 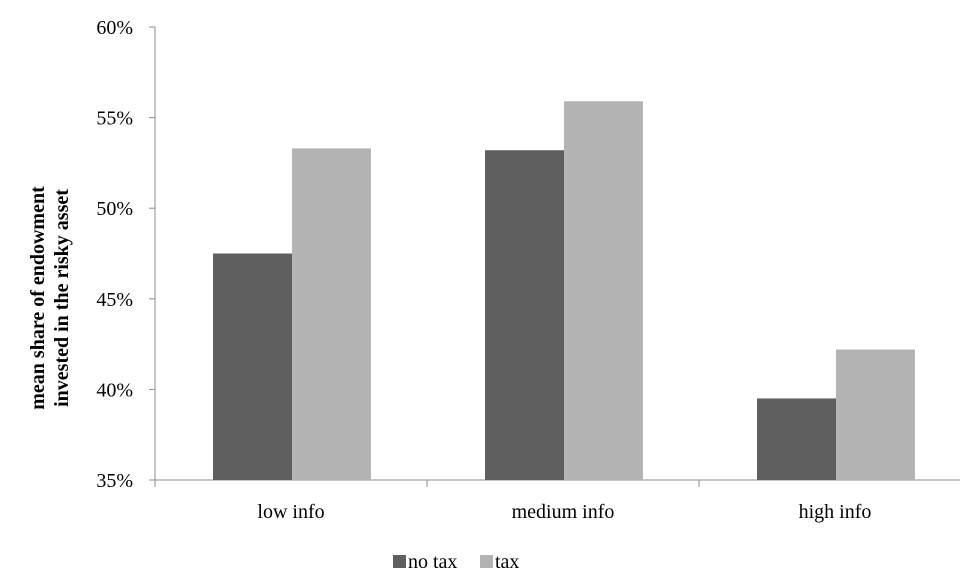 I want to click on bar-no-tax-medium-info, so click(x=524, y=315).